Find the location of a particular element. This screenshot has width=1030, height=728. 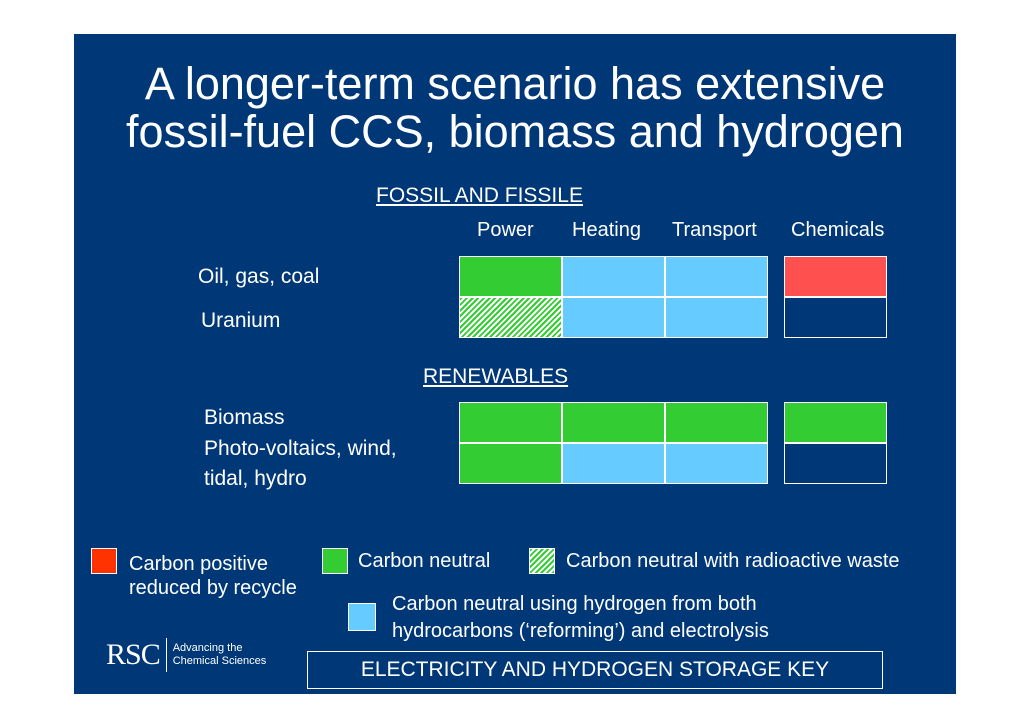

rsc-logo-tagline: Advancing the Chemical Sciences is located at coordinates (217, 655).